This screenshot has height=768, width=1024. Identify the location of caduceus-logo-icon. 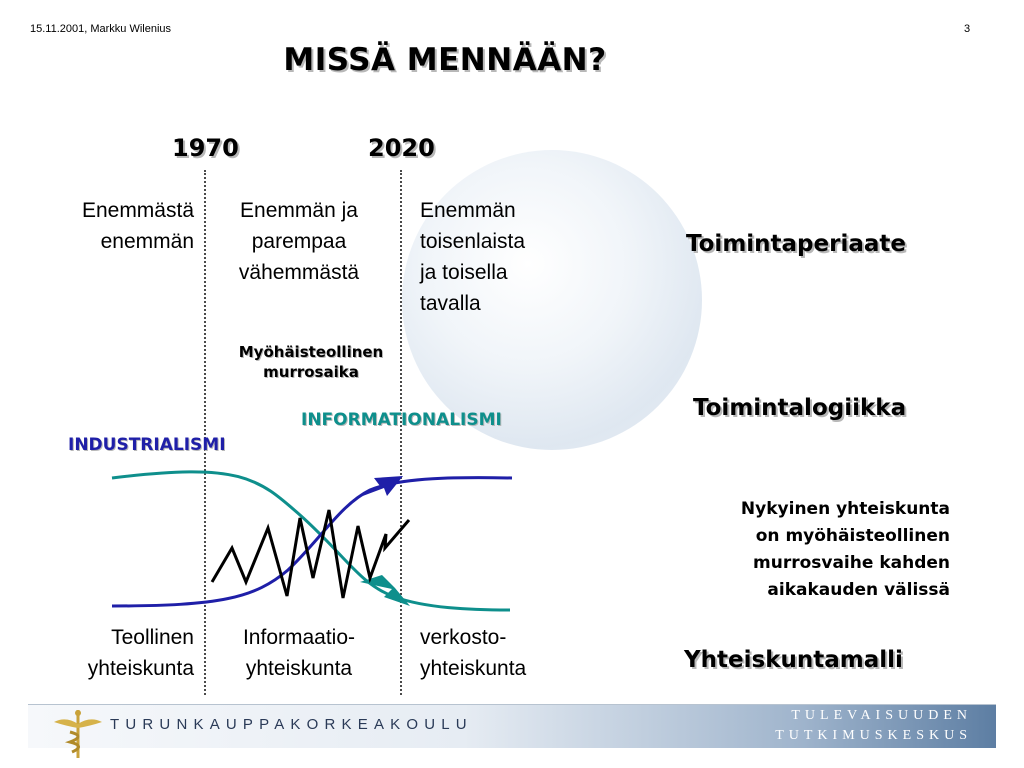
(78, 734).